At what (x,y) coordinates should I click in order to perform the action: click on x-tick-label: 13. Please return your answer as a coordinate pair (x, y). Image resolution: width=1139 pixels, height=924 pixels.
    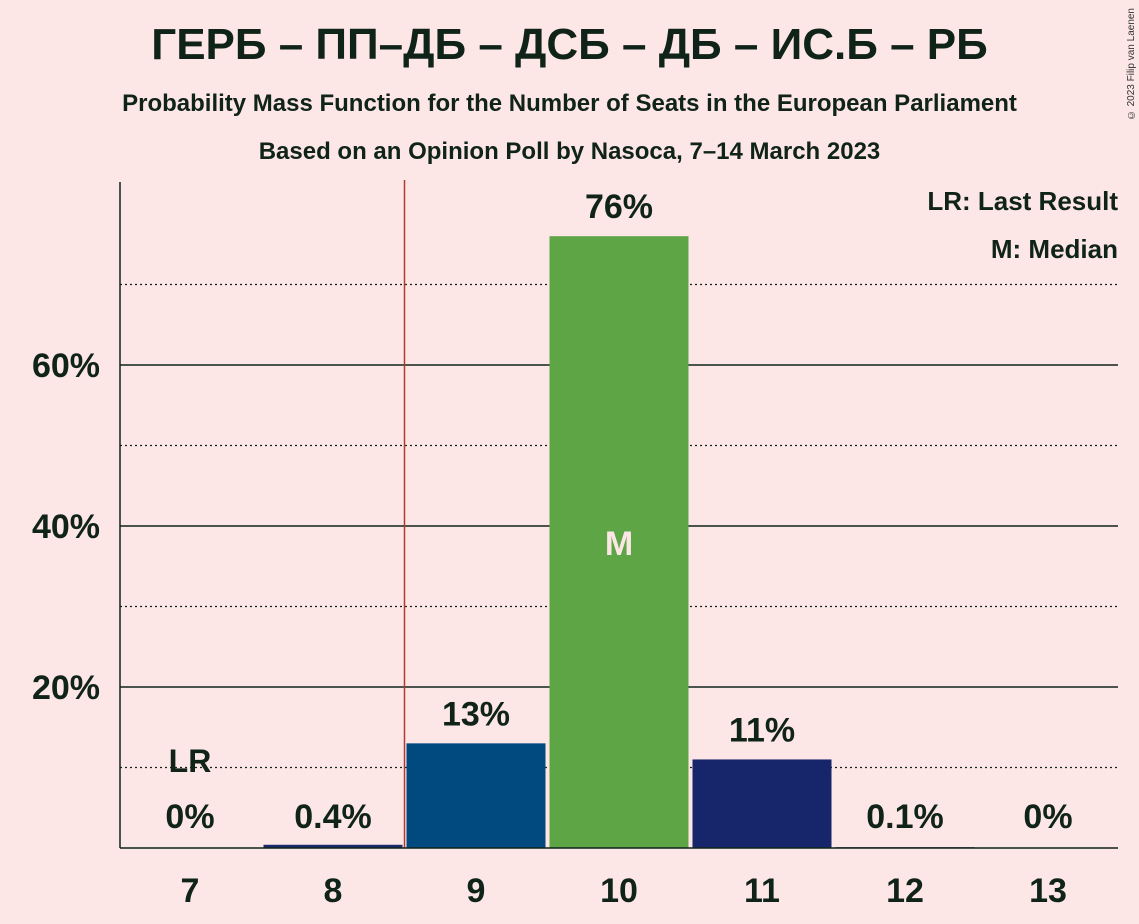
    Looking at the image, I should click on (1048, 891).